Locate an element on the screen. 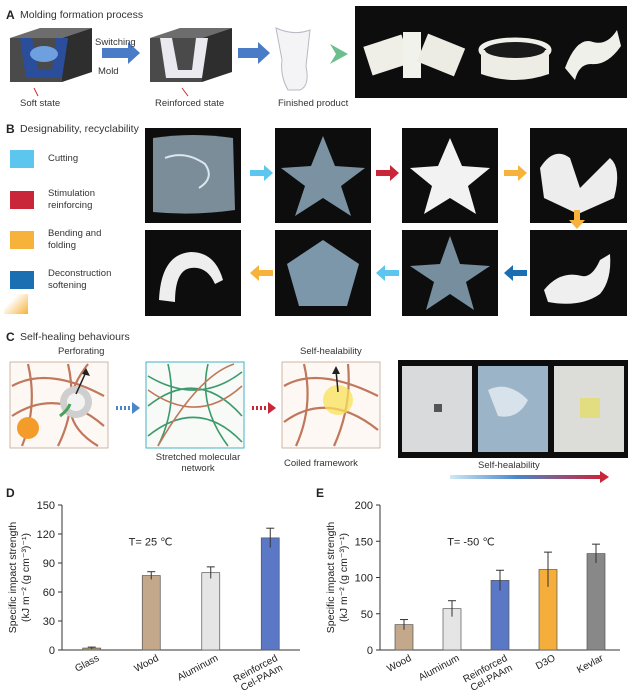 The image size is (636, 696). legend-bending: Bending and folding is located at coordinates (64, 240).